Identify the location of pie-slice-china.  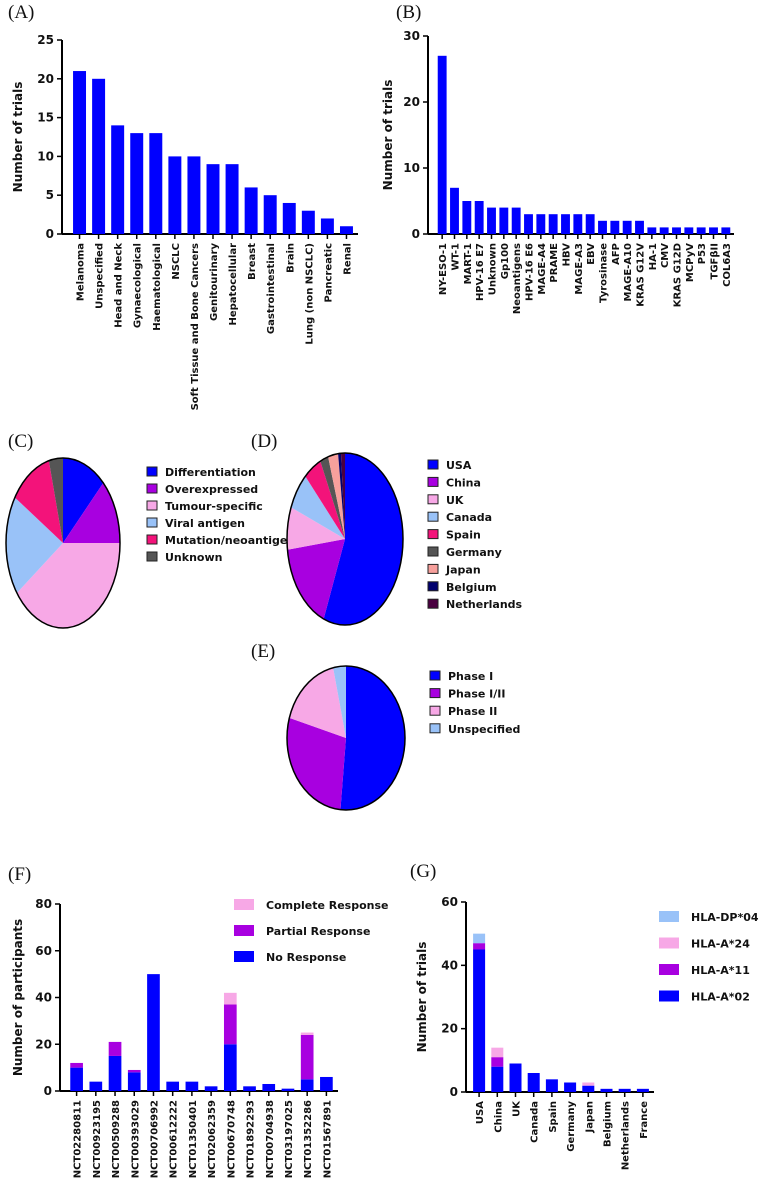
(316, 579).